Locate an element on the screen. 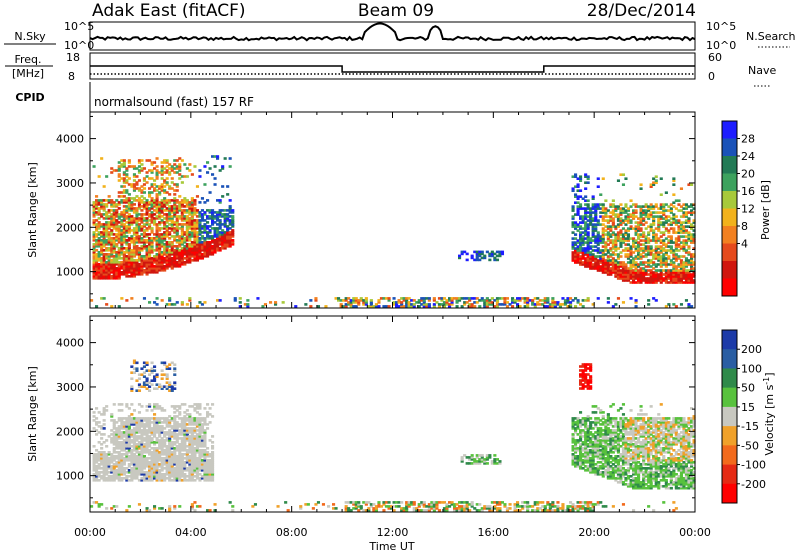 Image resolution: width=800 pixels, height=558 pixels. freq-tick-bottom: 8 is located at coordinates (71, 76).